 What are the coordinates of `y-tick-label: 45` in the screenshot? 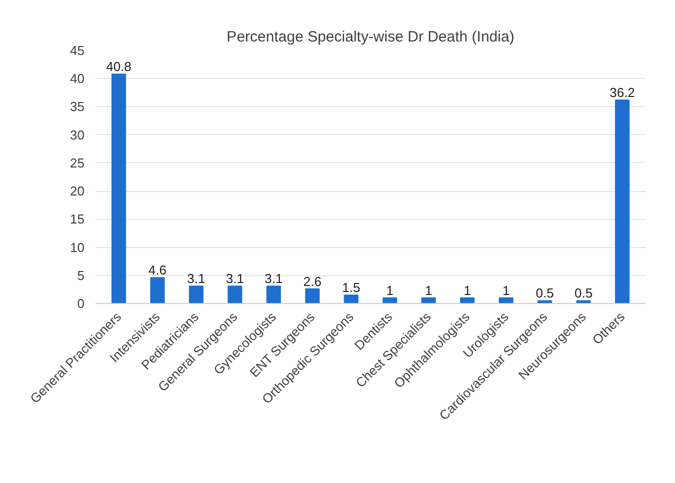 It's located at (77, 50).